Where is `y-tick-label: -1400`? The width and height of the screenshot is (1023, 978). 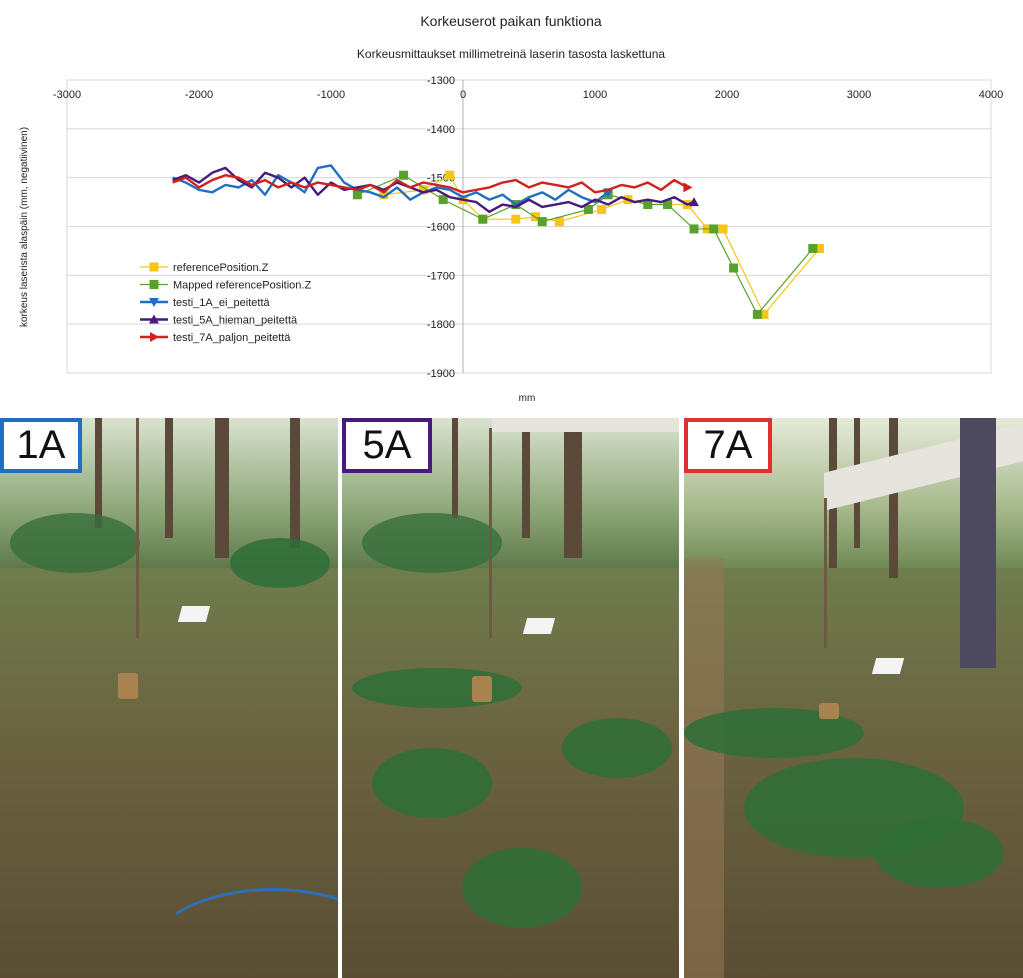 y-tick-label: -1400 is located at coordinates (441, 130).